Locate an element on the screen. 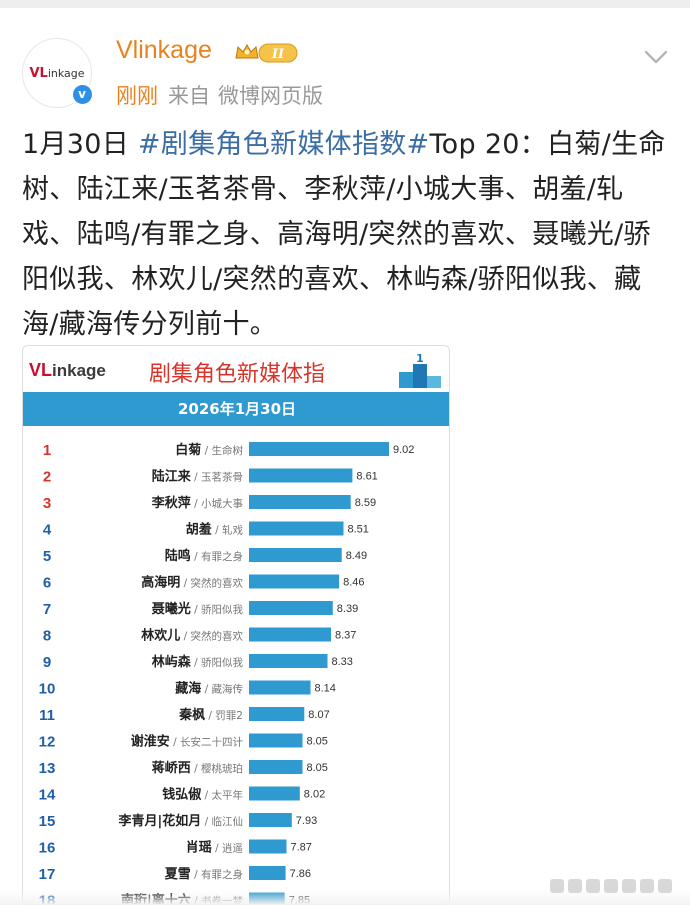 The width and height of the screenshot is (690, 905). rank-label: 17 is located at coordinates (47, 874).